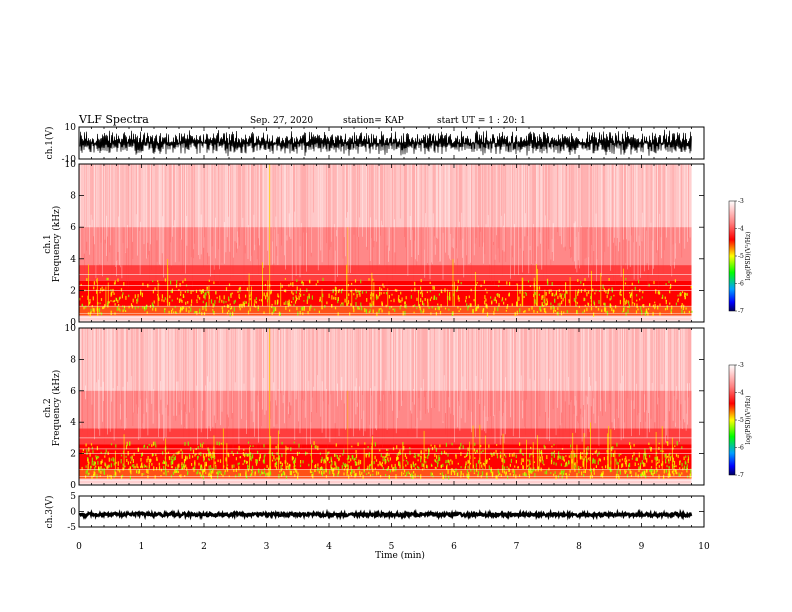 The width and height of the screenshot is (792, 612). Describe the element at coordinates (71, 165) in the screenshot. I see `ch1-spectrogram-tick-label: 10` at that location.